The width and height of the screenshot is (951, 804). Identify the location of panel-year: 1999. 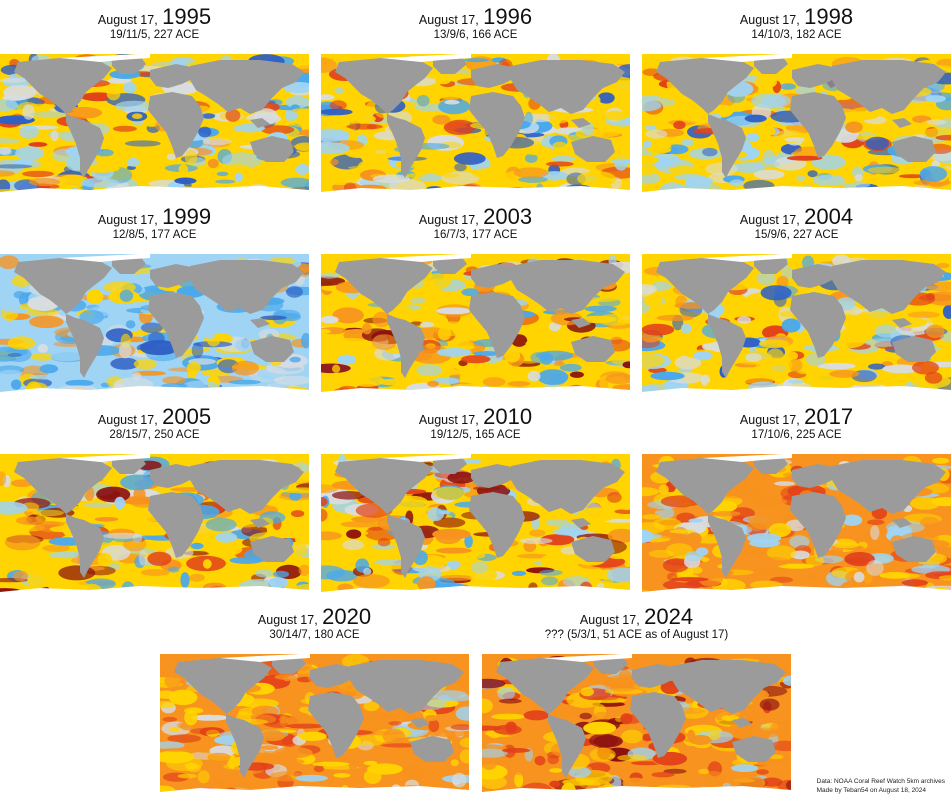
(186, 216).